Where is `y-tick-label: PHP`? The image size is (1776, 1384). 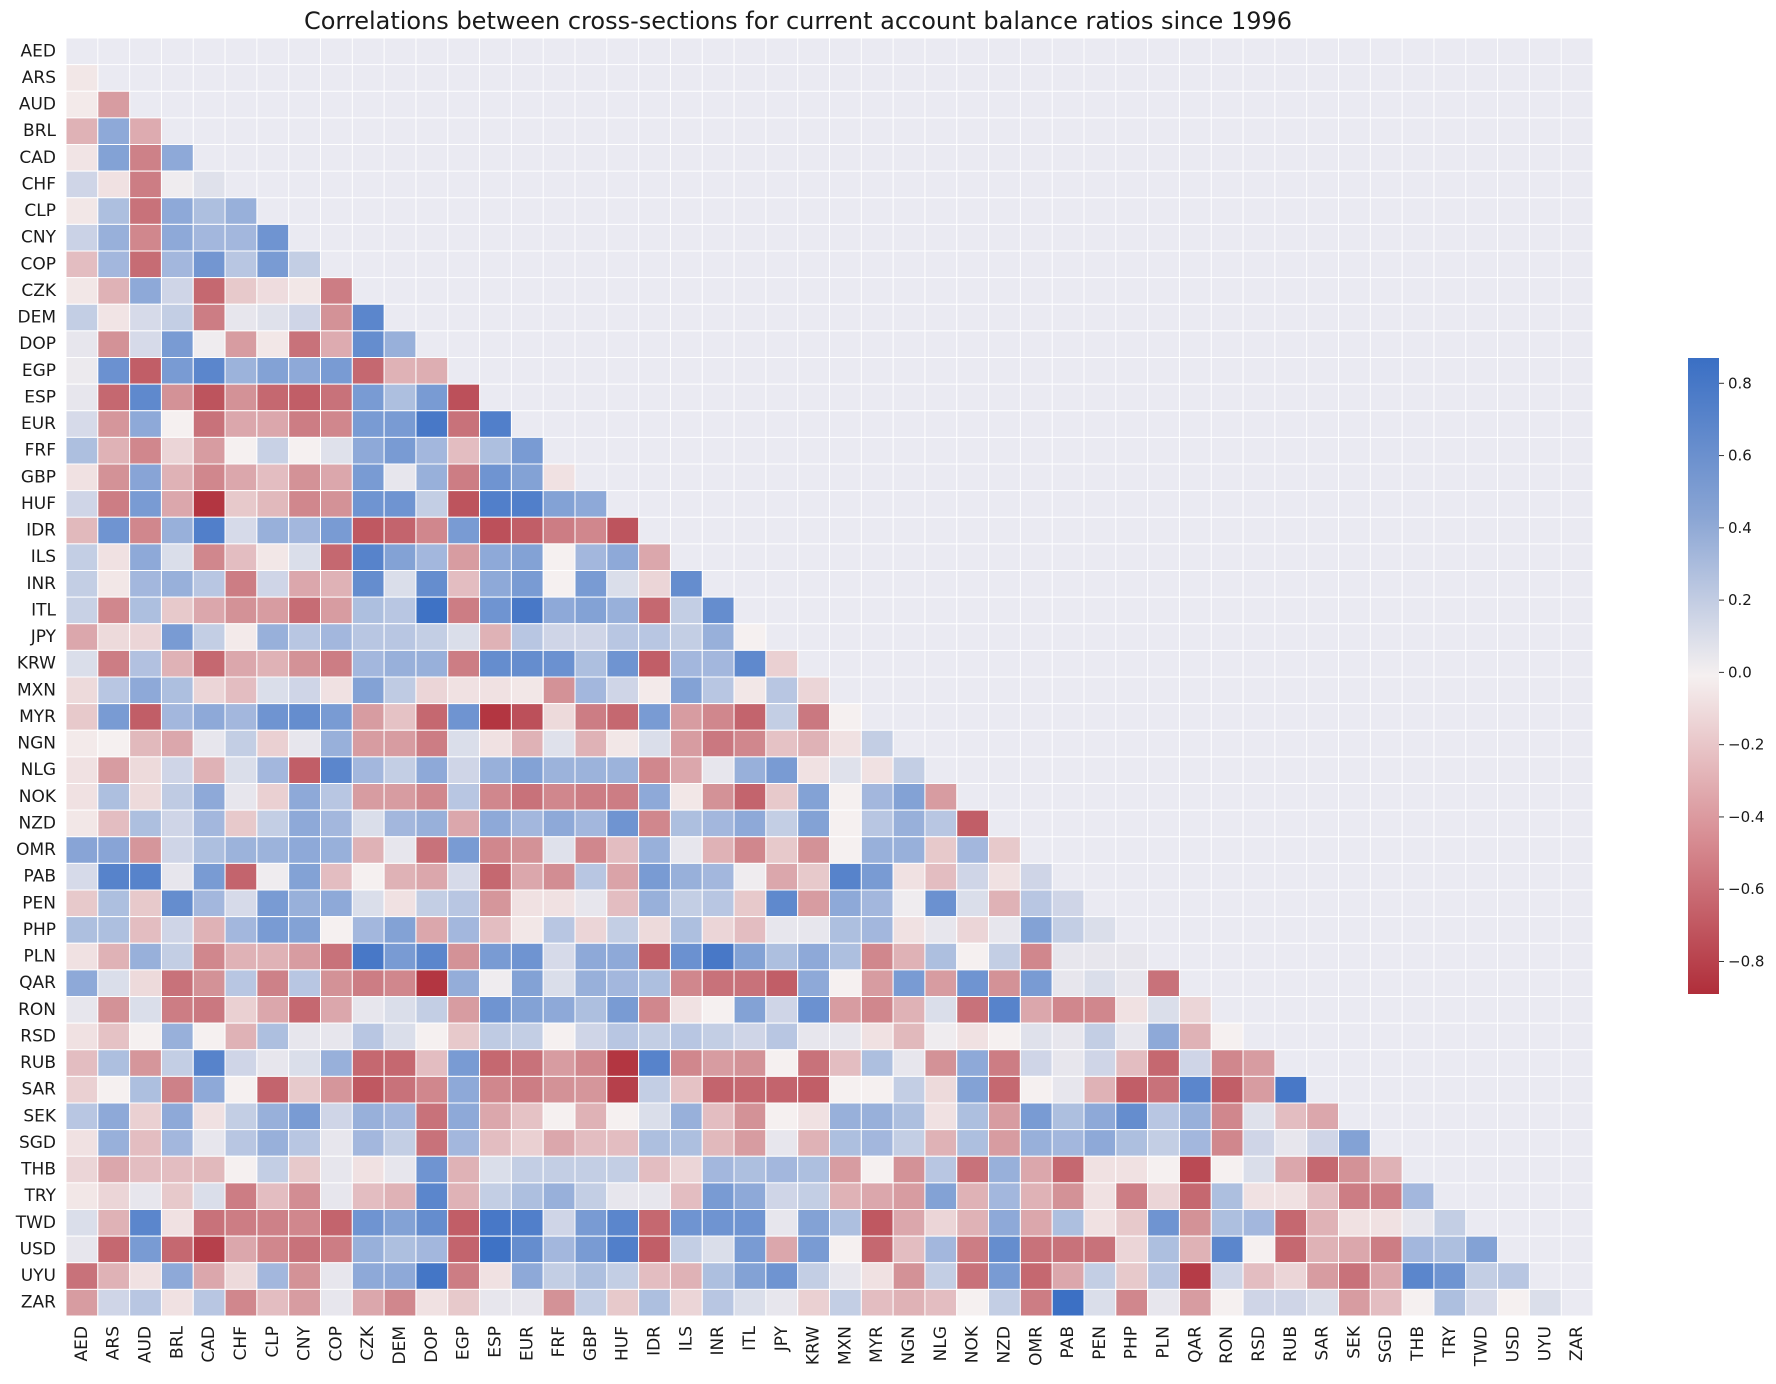 y-tick-label: PHP is located at coordinates (39, 930).